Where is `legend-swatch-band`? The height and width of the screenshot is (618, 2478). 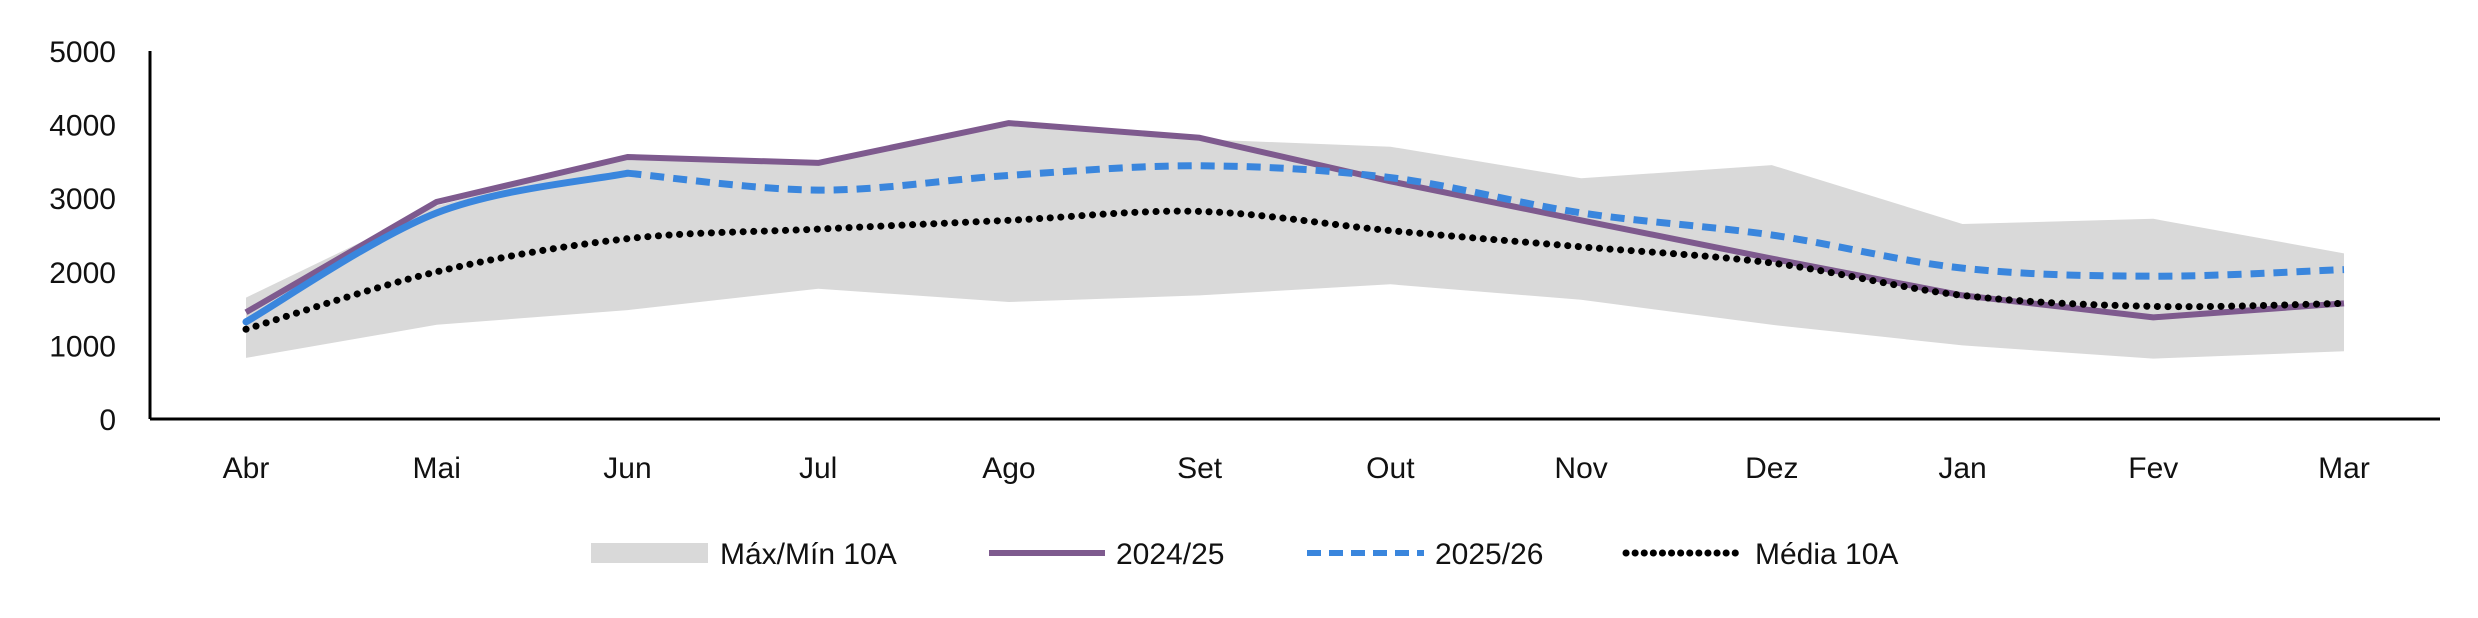
legend-swatch-band is located at coordinates (649, 553).